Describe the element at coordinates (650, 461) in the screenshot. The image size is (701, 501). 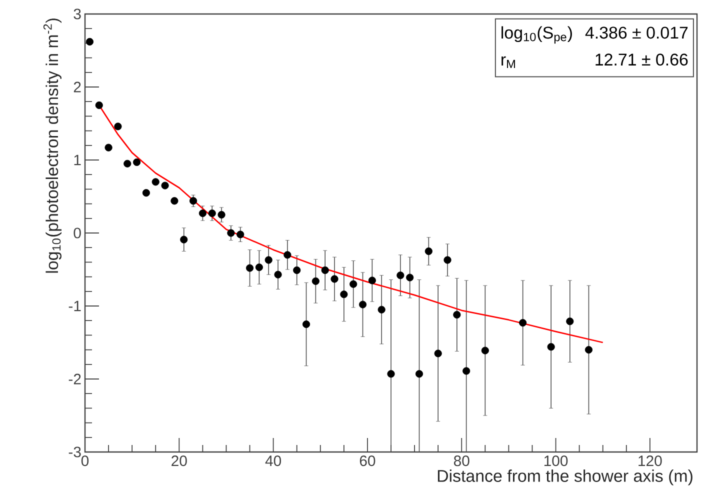
I see `x-tick-label: 120` at that location.